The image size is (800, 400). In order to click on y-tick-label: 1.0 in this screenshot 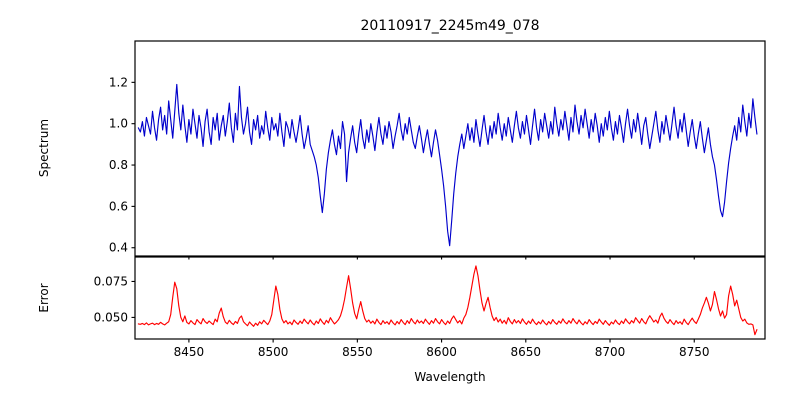, I will do `click(118, 124)`.